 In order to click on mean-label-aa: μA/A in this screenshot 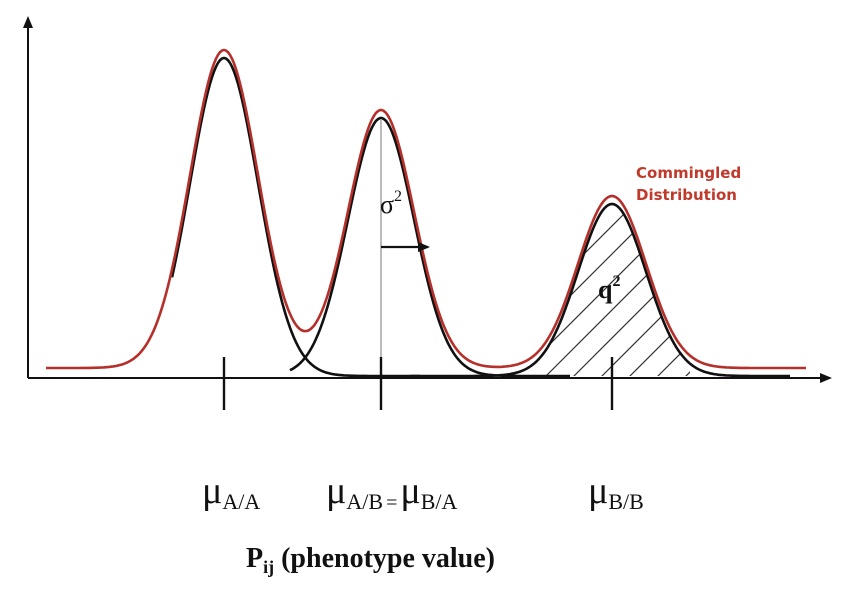, I will do `click(231, 496)`.